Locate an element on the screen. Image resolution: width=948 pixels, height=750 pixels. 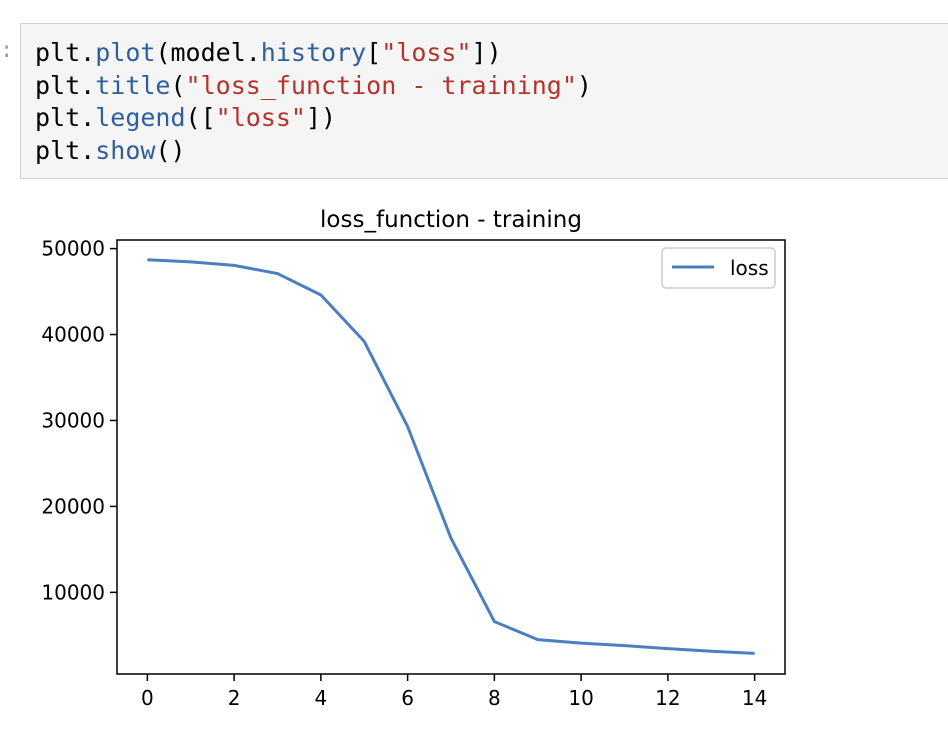
x-tick-label: 0 is located at coordinates (147, 698).